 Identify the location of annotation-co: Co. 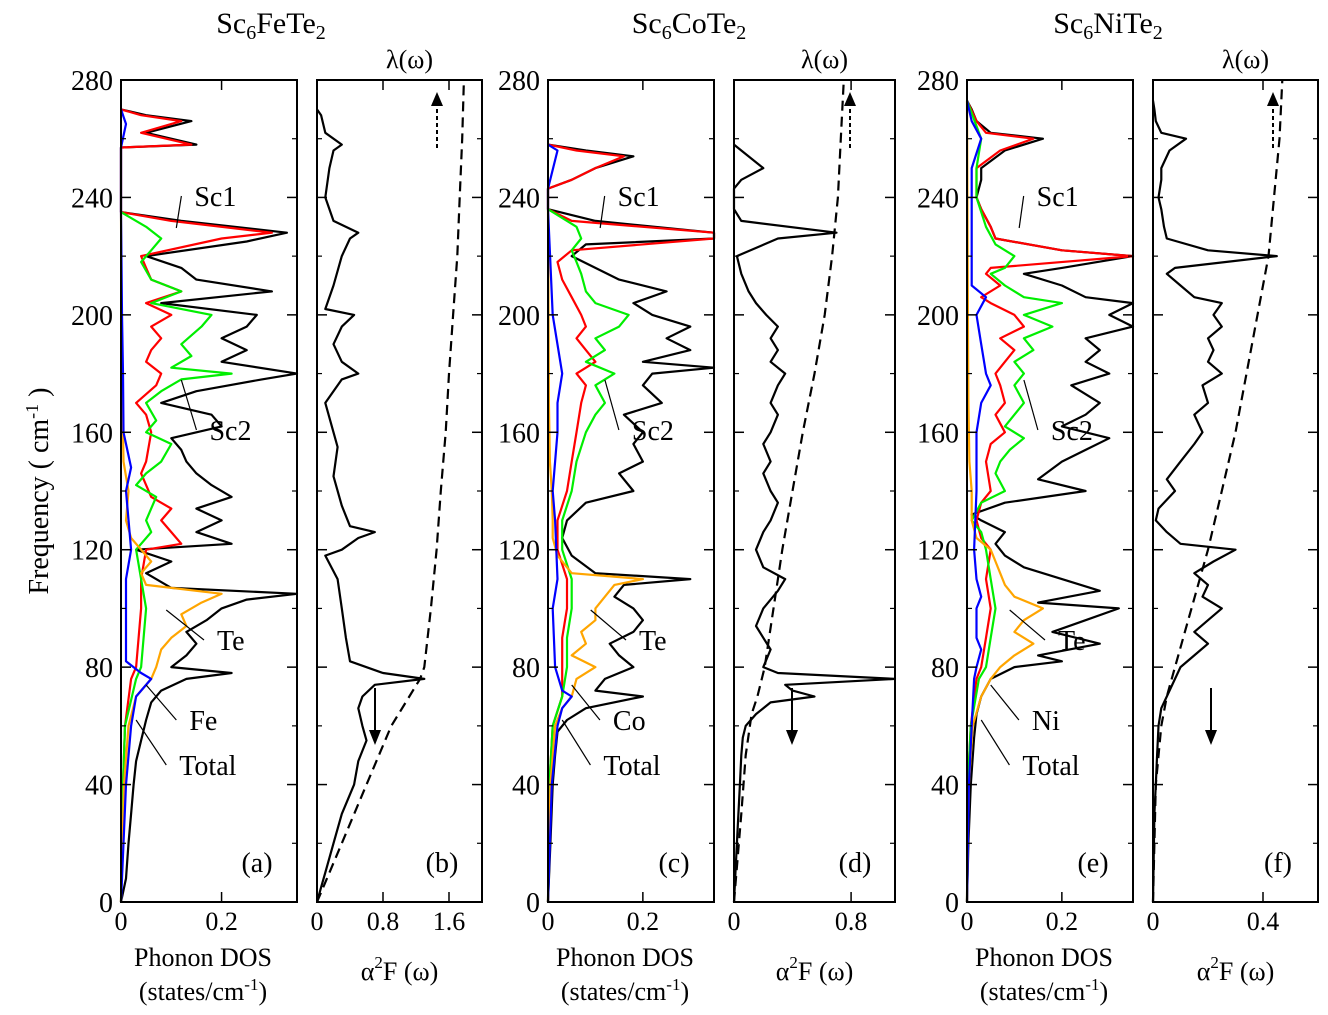
(629, 721).